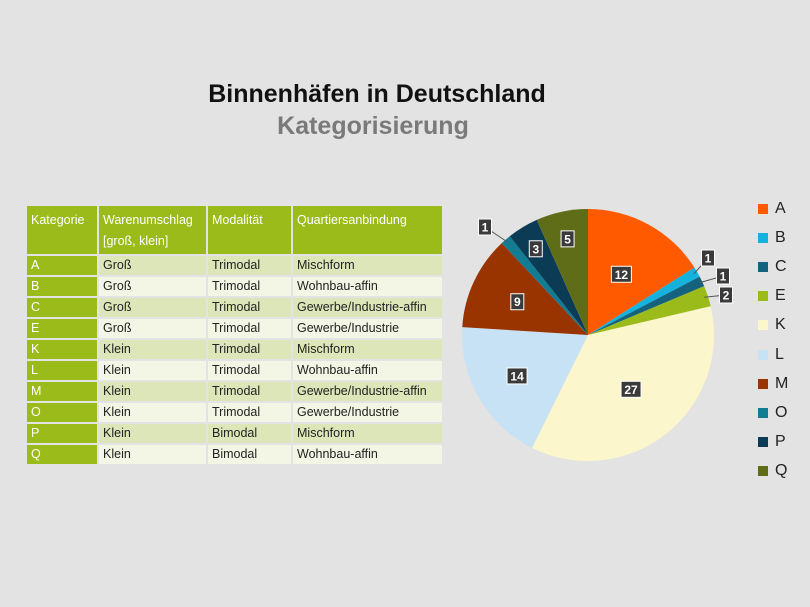  I want to click on data-label-q: 5, so click(567, 239).